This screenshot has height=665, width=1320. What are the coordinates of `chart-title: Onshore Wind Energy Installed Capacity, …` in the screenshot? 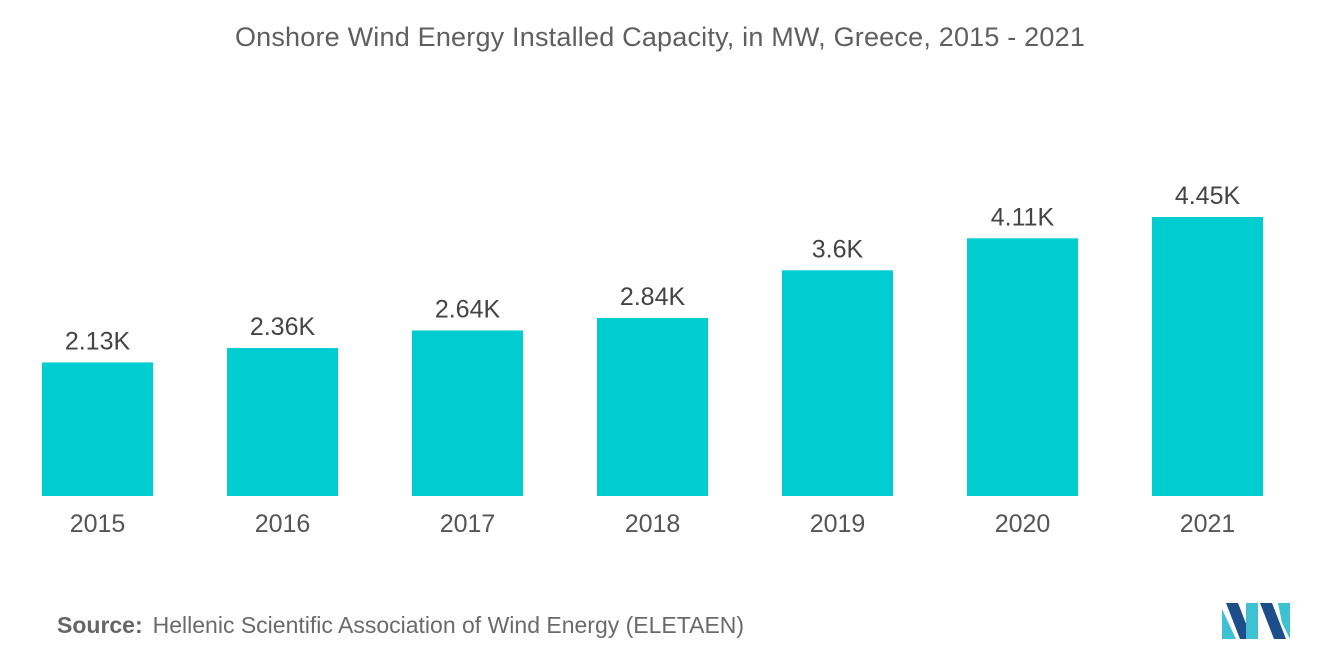 It's located at (660, 37).